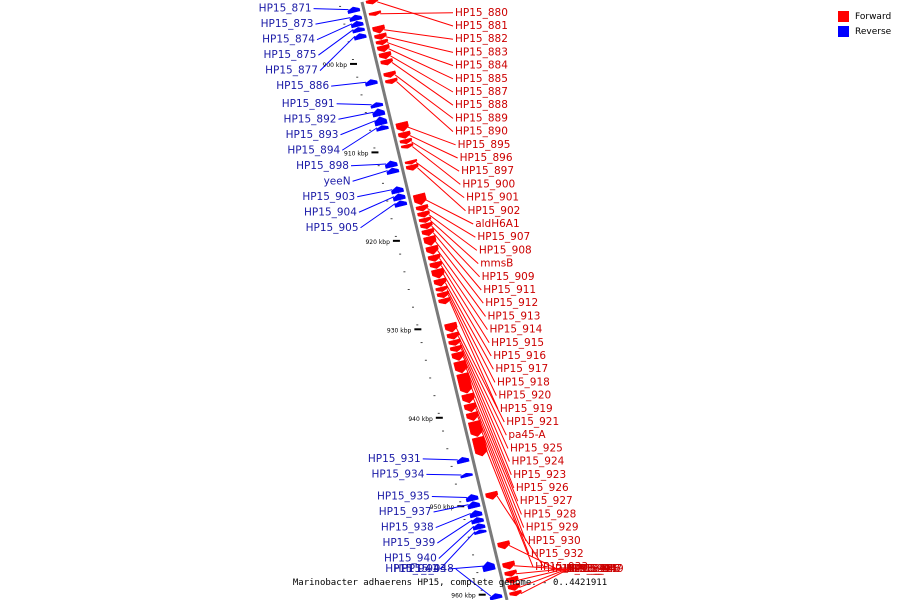 Image resolution: width=900 pixels, height=600 pixels. I want to click on gene-label: HP15_902, so click(493, 211).